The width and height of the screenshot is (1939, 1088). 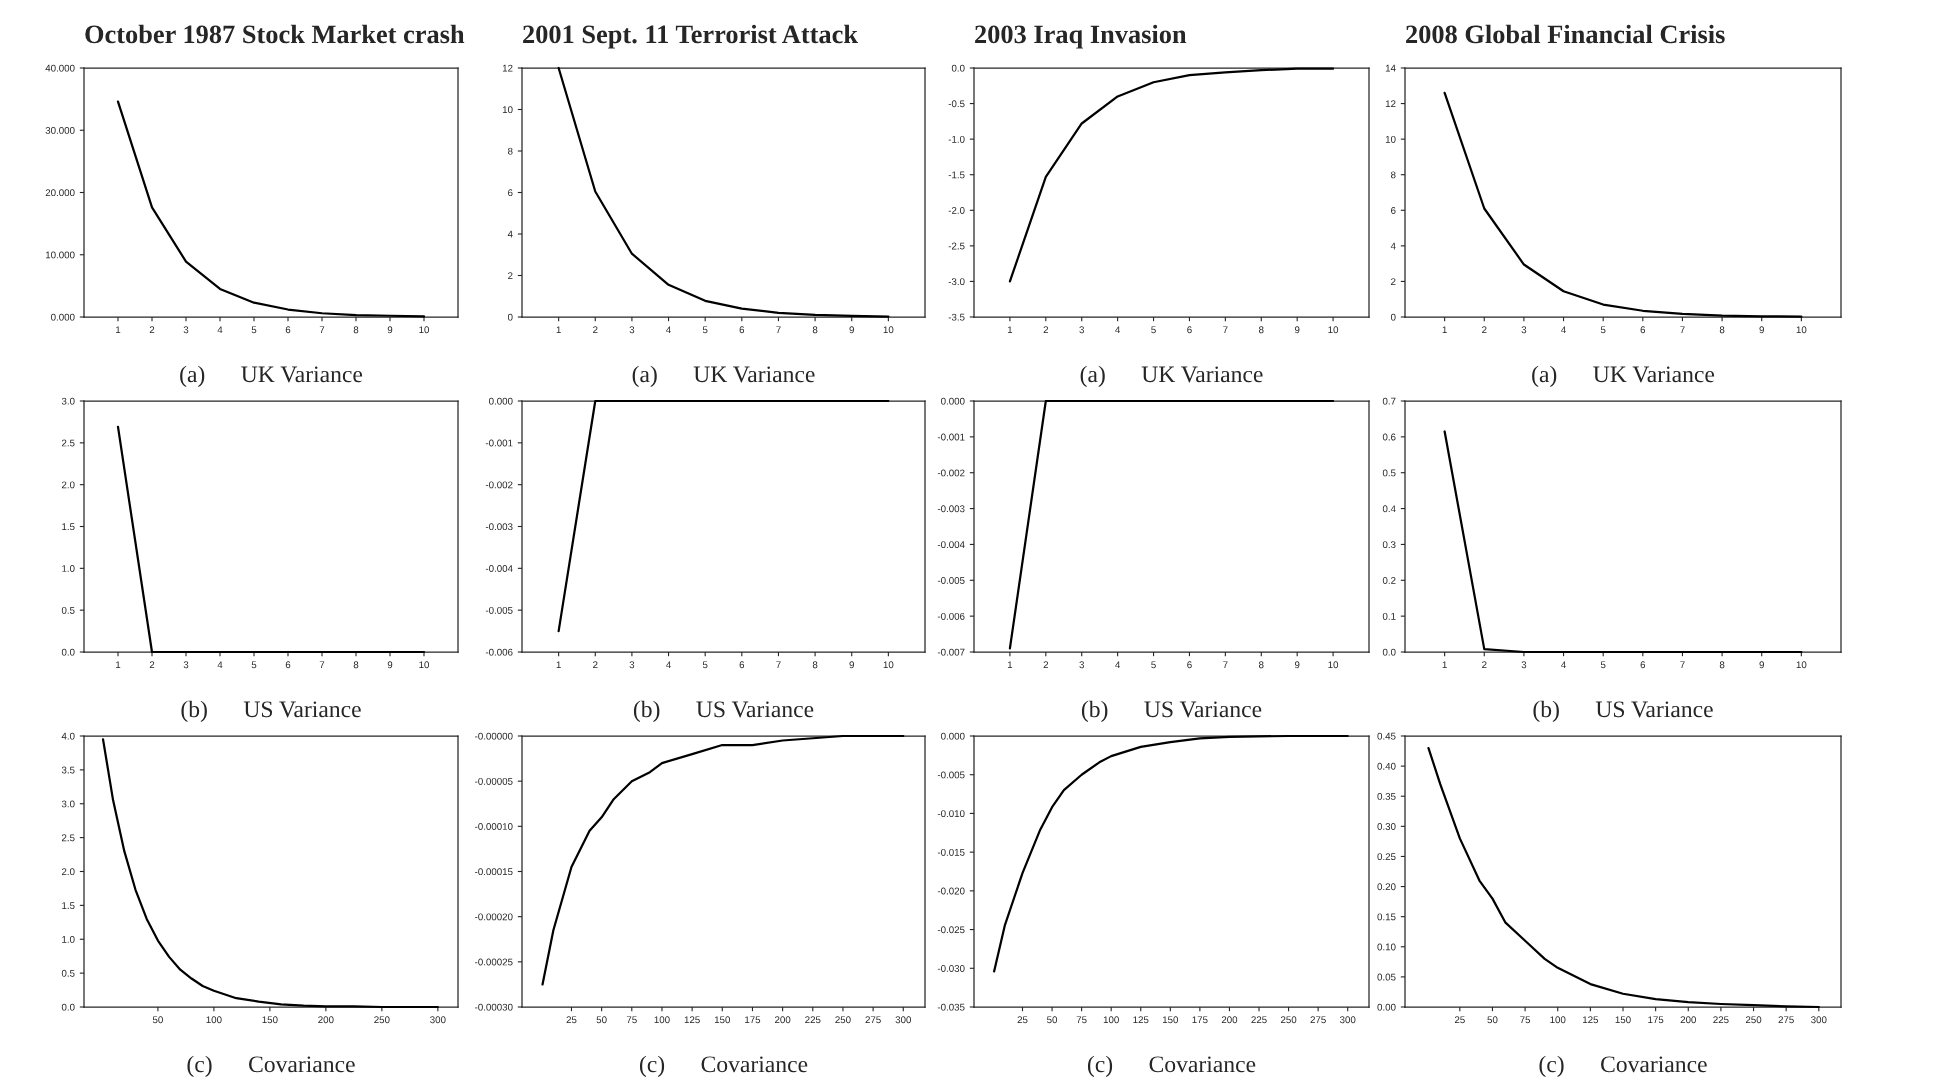 What do you see at coordinates (1786, 1020) in the screenshot?
I see `x-tick-label: 275` at bounding box center [1786, 1020].